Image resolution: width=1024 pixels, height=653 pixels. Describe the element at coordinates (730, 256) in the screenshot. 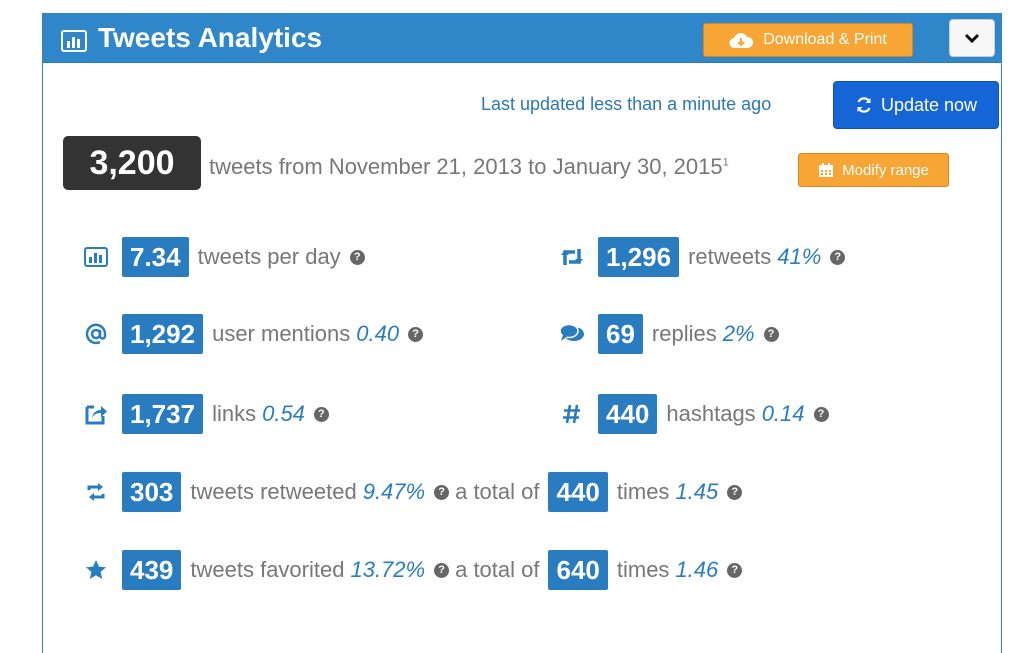

I see `retweets-label: retweets` at that location.